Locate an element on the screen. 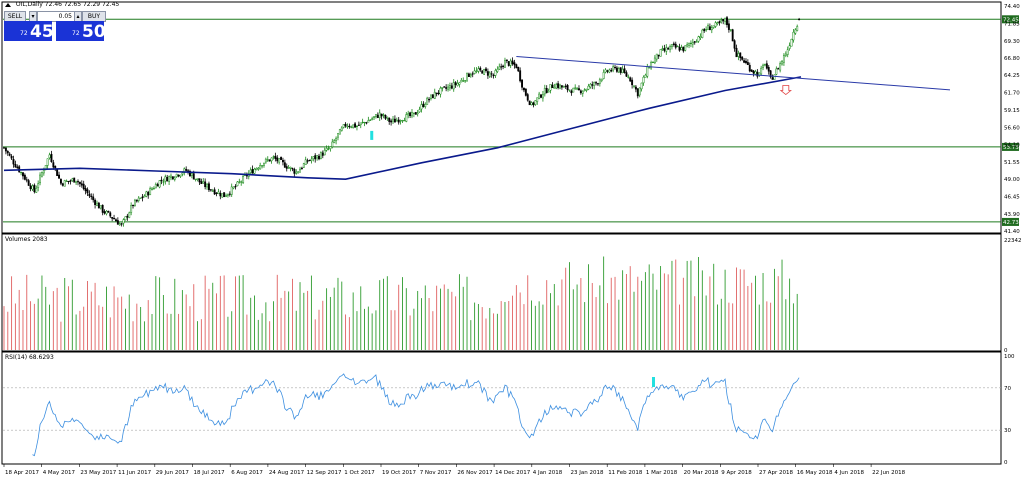 The image size is (1024, 479). cyan-marker is located at coordinates (372, 135).